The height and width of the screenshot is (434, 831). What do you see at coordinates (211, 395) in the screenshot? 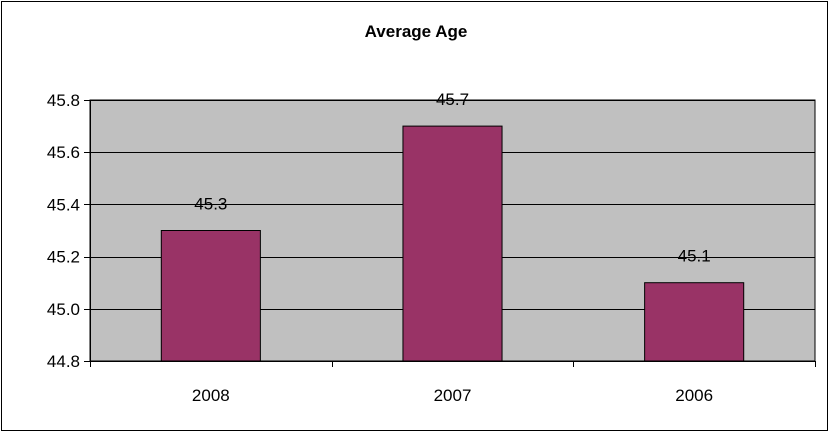
I see `x-tick-label-2008: 2008` at bounding box center [211, 395].